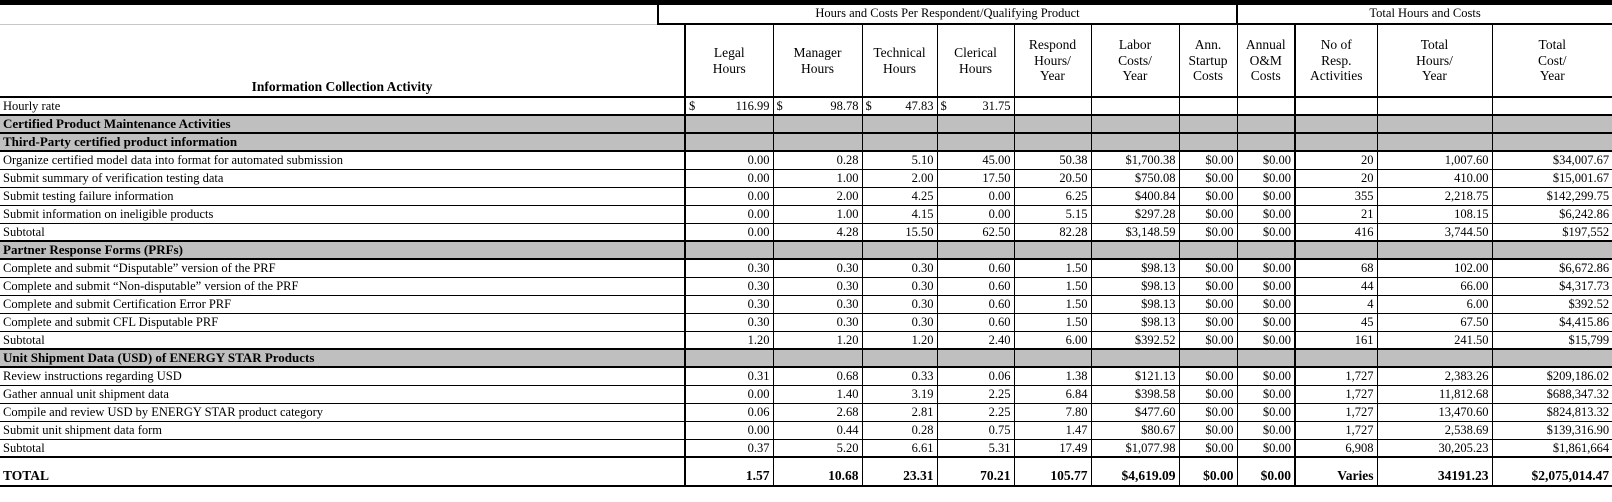  I want to click on group-header-totals: Total Hours and Costs, so click(1423, 15).